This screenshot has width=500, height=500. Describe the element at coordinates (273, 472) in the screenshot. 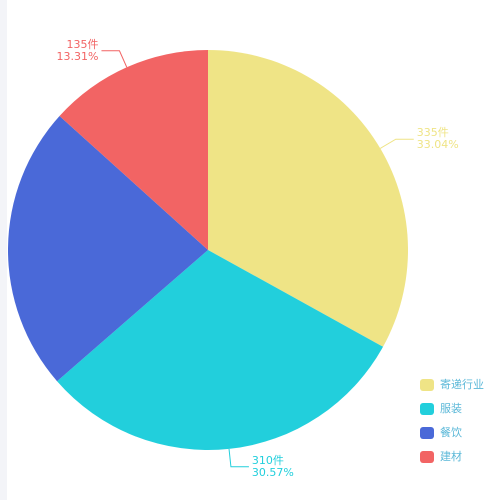

I see `percent-label: 30.57%` at that location.